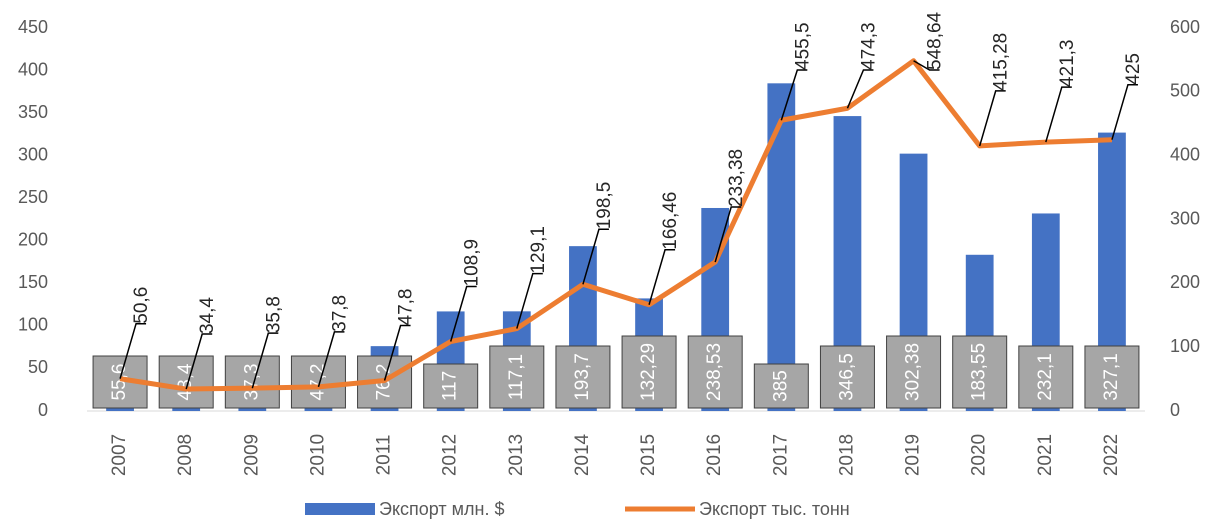 This screenshot has width=1224, height=520. I want to click on line-data-label: 35,8, so click(273, 314).